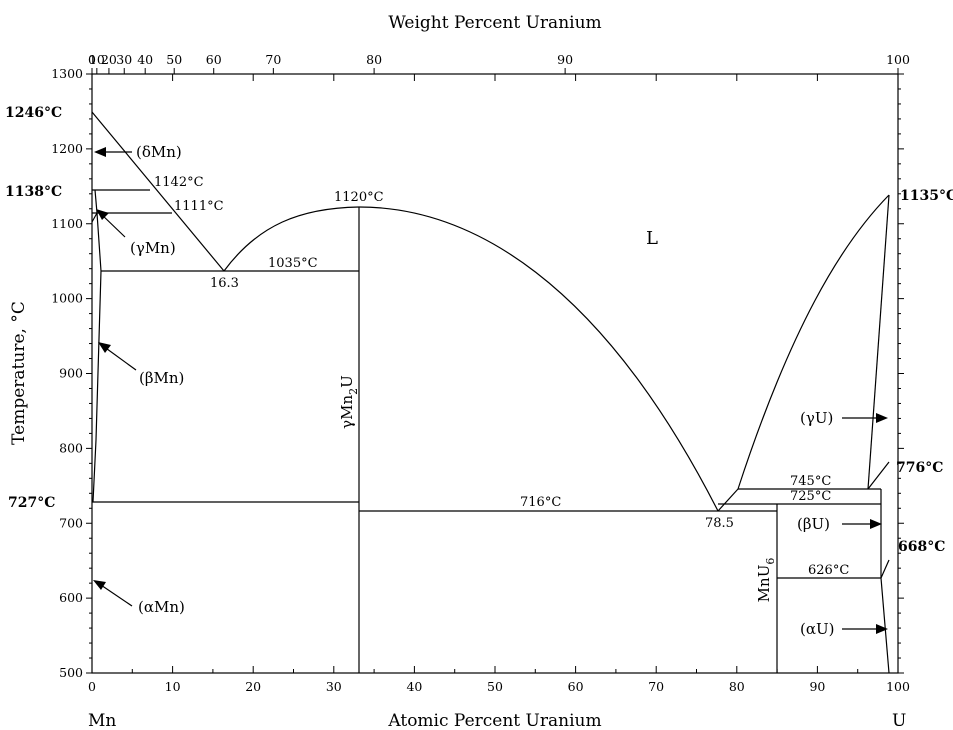  I want to click on annot-626: 626°C, so click(828, 570).